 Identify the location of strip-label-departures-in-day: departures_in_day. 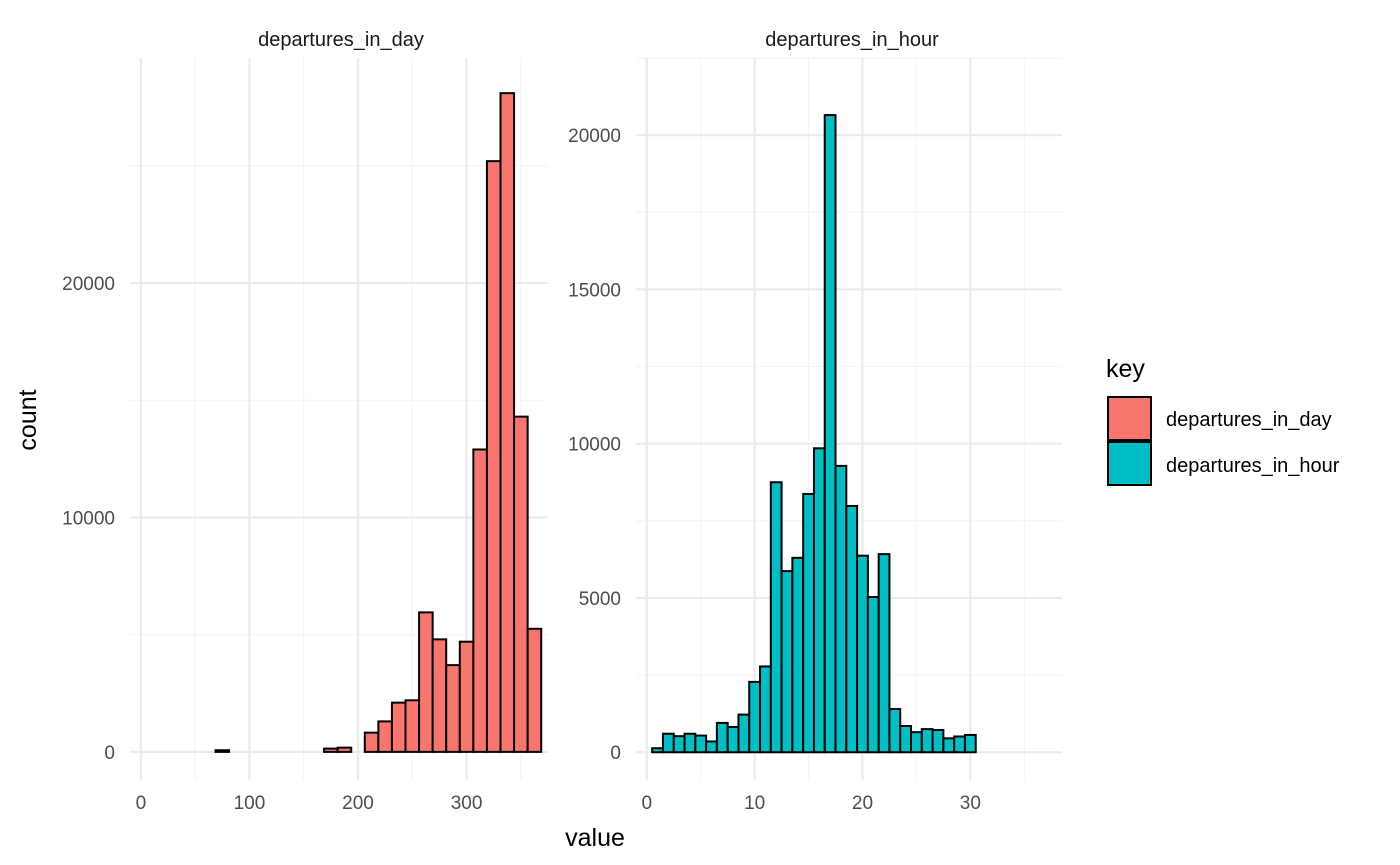
(341, 40).